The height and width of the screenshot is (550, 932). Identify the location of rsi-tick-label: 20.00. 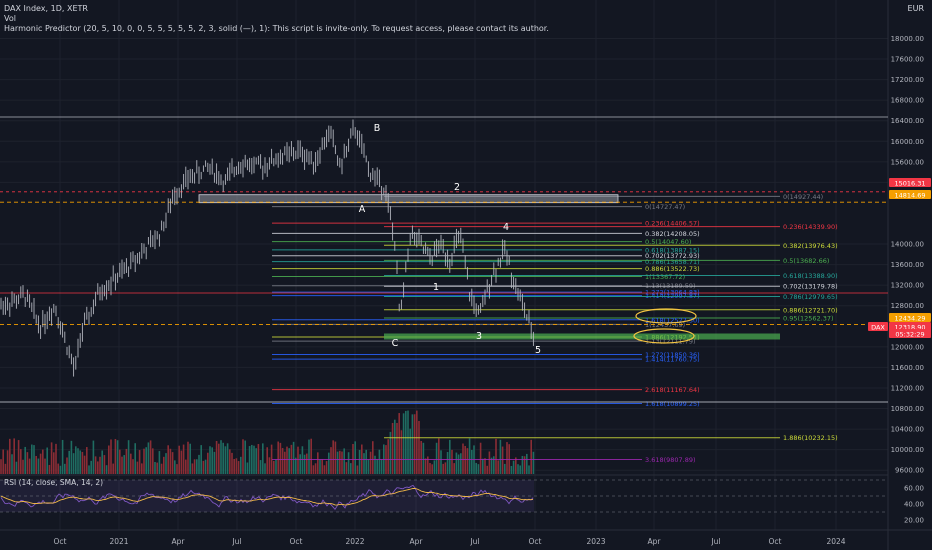
(914, 521).